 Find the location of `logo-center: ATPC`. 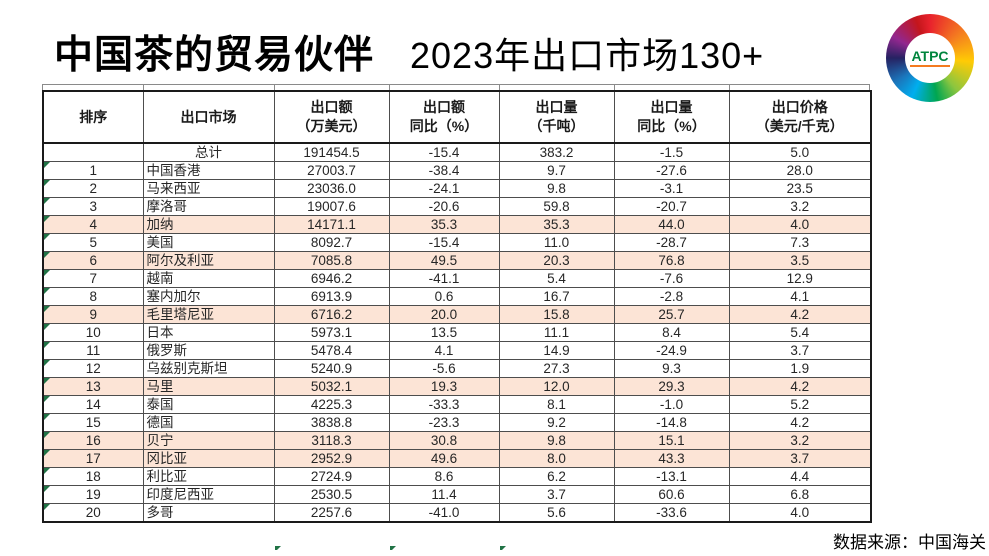

logo-center: ATPC is located at coordinates (930, 58).